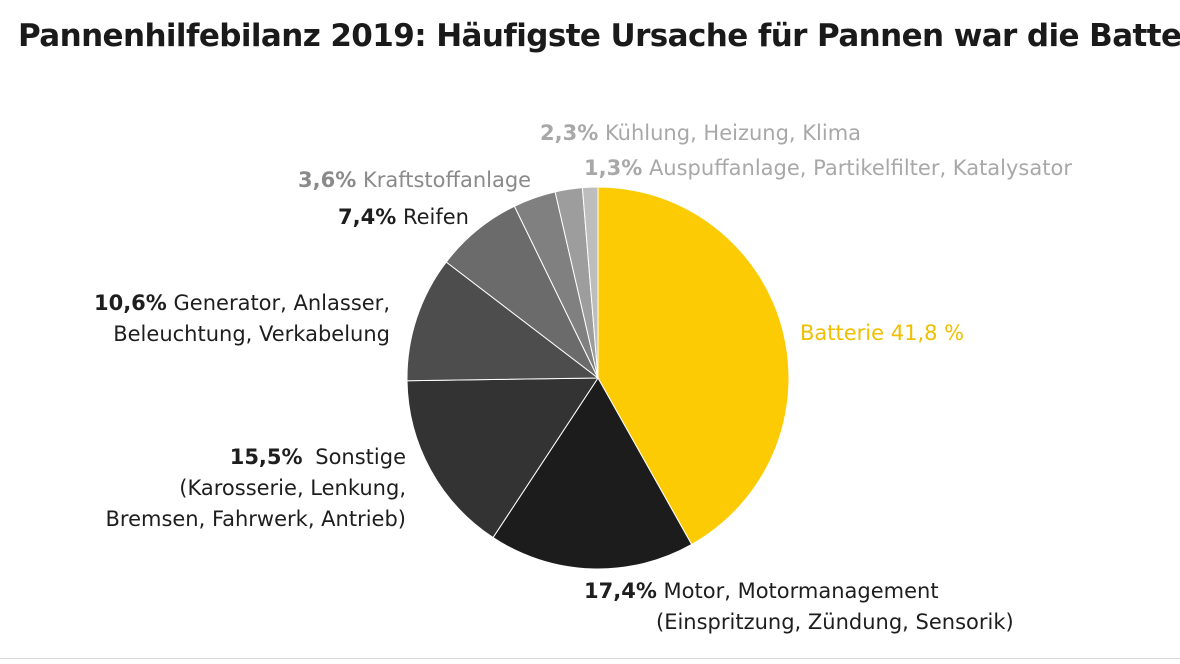 Image resolution: width=1180 pixels, height=664 pixels. I want to click on slice-label-generator-pct: 10,6%, so click(130, 303).